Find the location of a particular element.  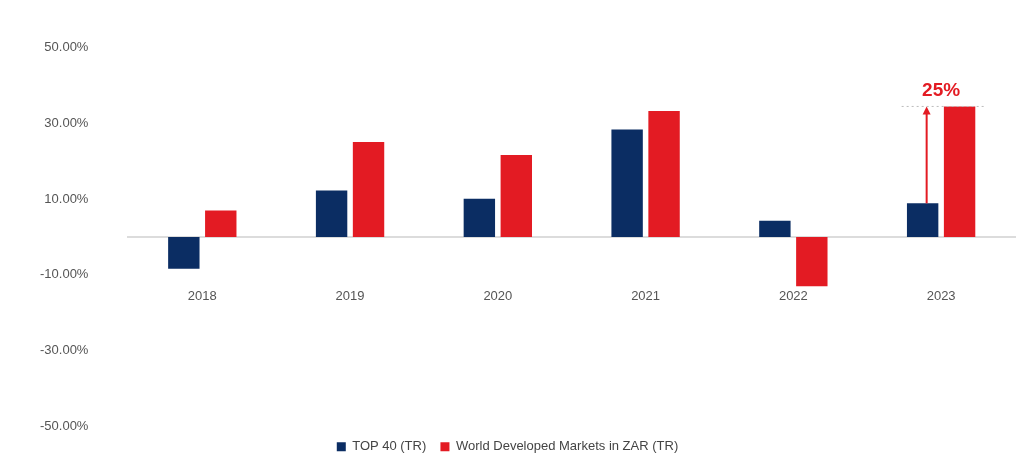

y-tick-label: 30.00% is located at coordinates (66, 123).